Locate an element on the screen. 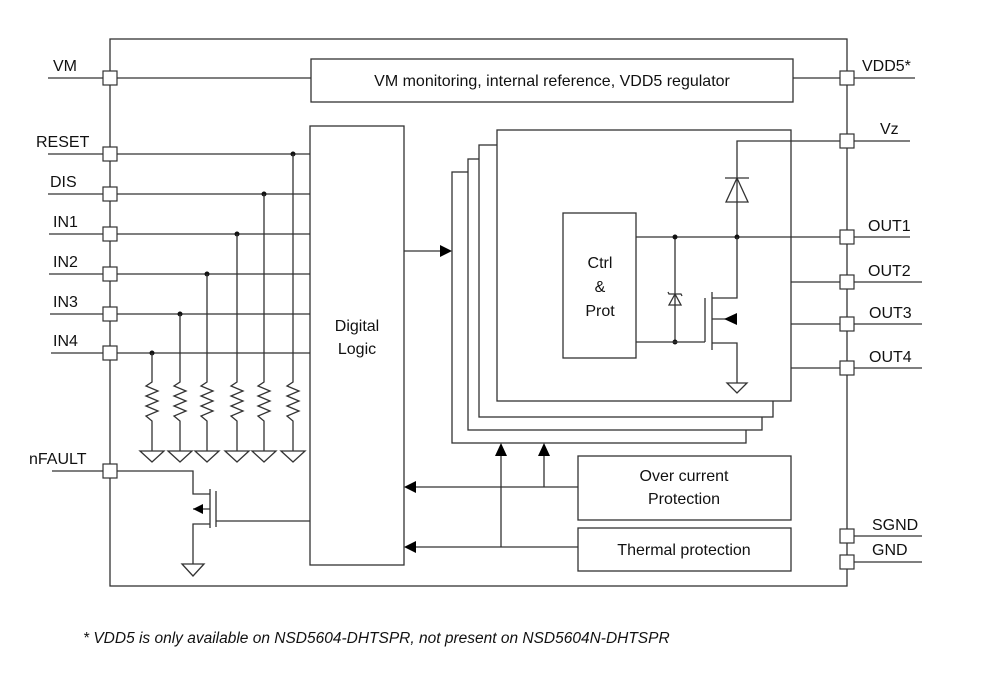  pull-down-resistors is located at coordinates (222, 307).